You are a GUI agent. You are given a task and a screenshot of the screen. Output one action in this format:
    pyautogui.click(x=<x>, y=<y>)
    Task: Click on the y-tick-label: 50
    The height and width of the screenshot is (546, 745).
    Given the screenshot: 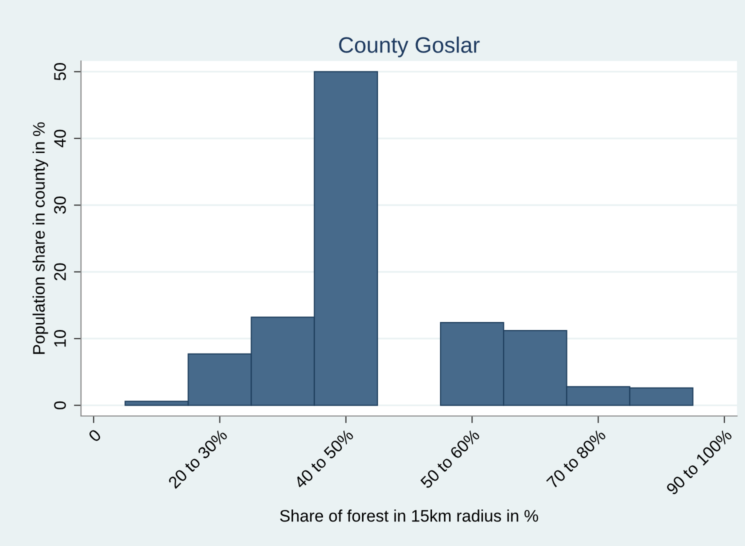 What is the action you would take?
    pyautogui.click(x=60, y=71)
    